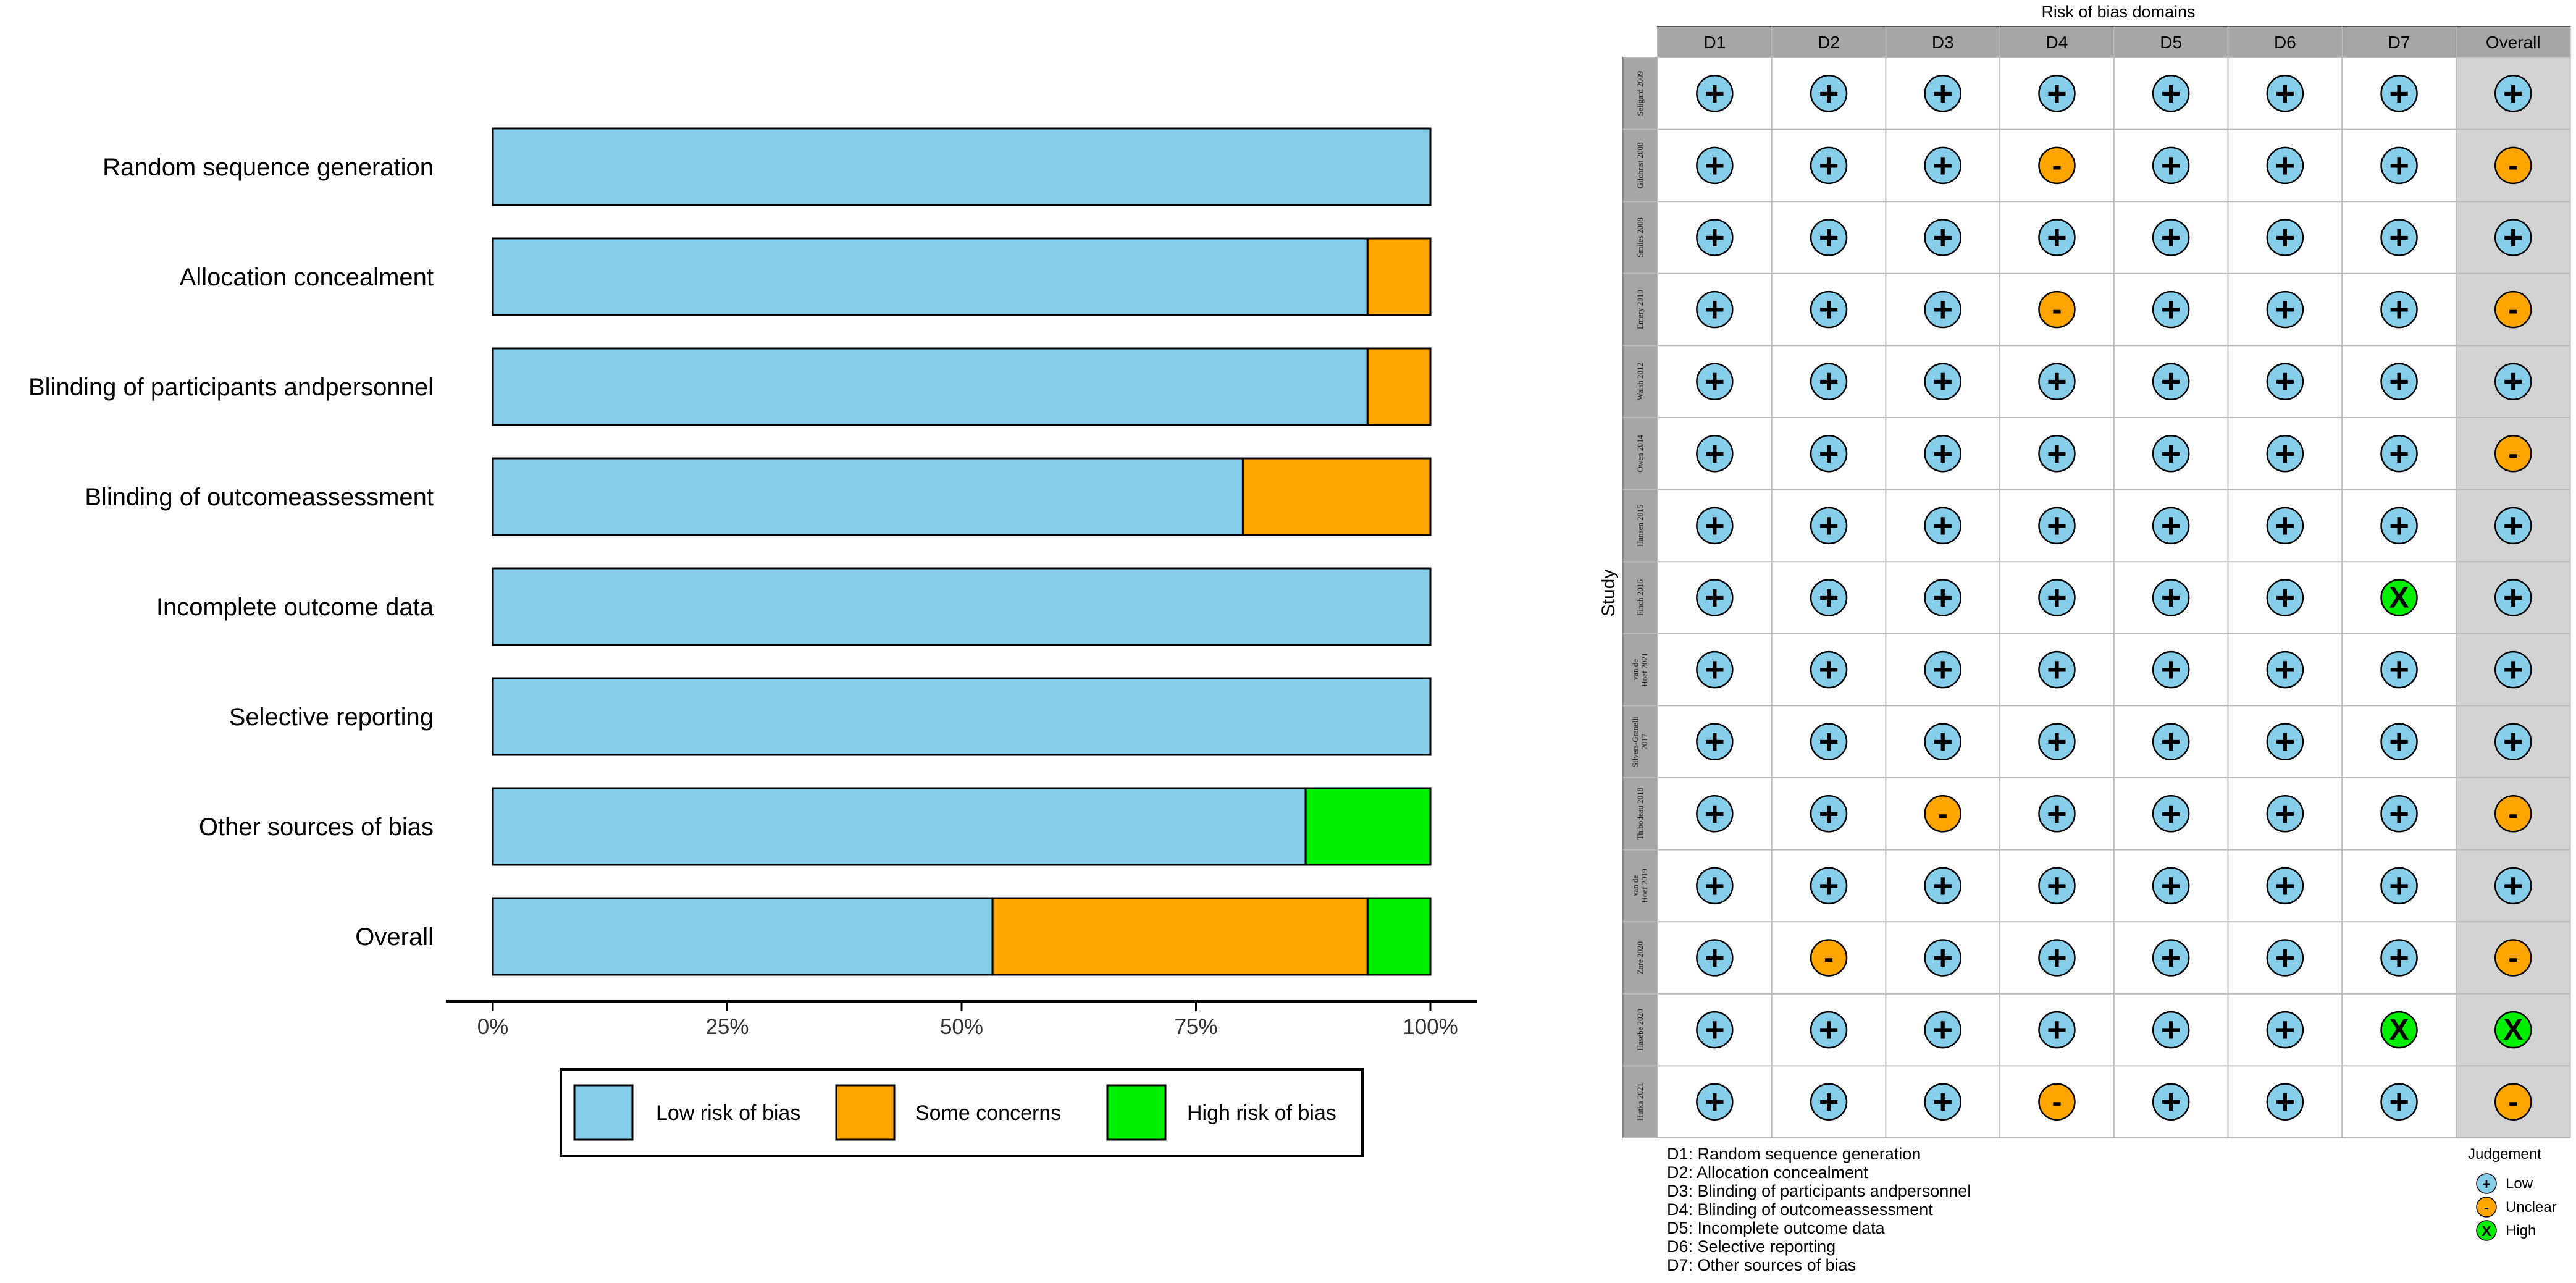 The height and width of the screenshot is (1283, 2576). I want to click on category-label: Blinding of participants andpersonnel, so click(231, 387).